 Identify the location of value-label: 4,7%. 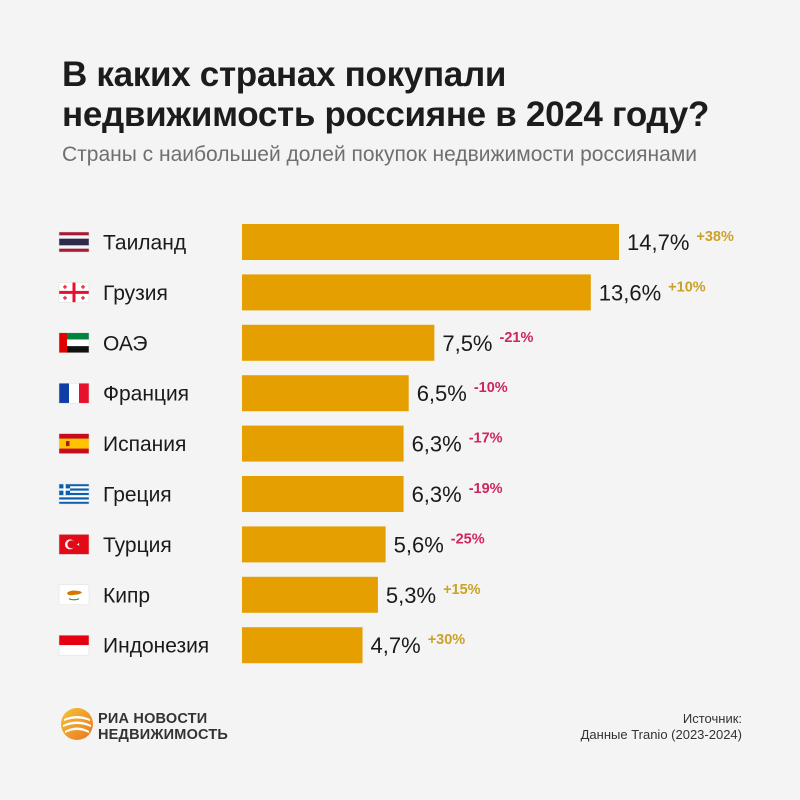
(396, 645).